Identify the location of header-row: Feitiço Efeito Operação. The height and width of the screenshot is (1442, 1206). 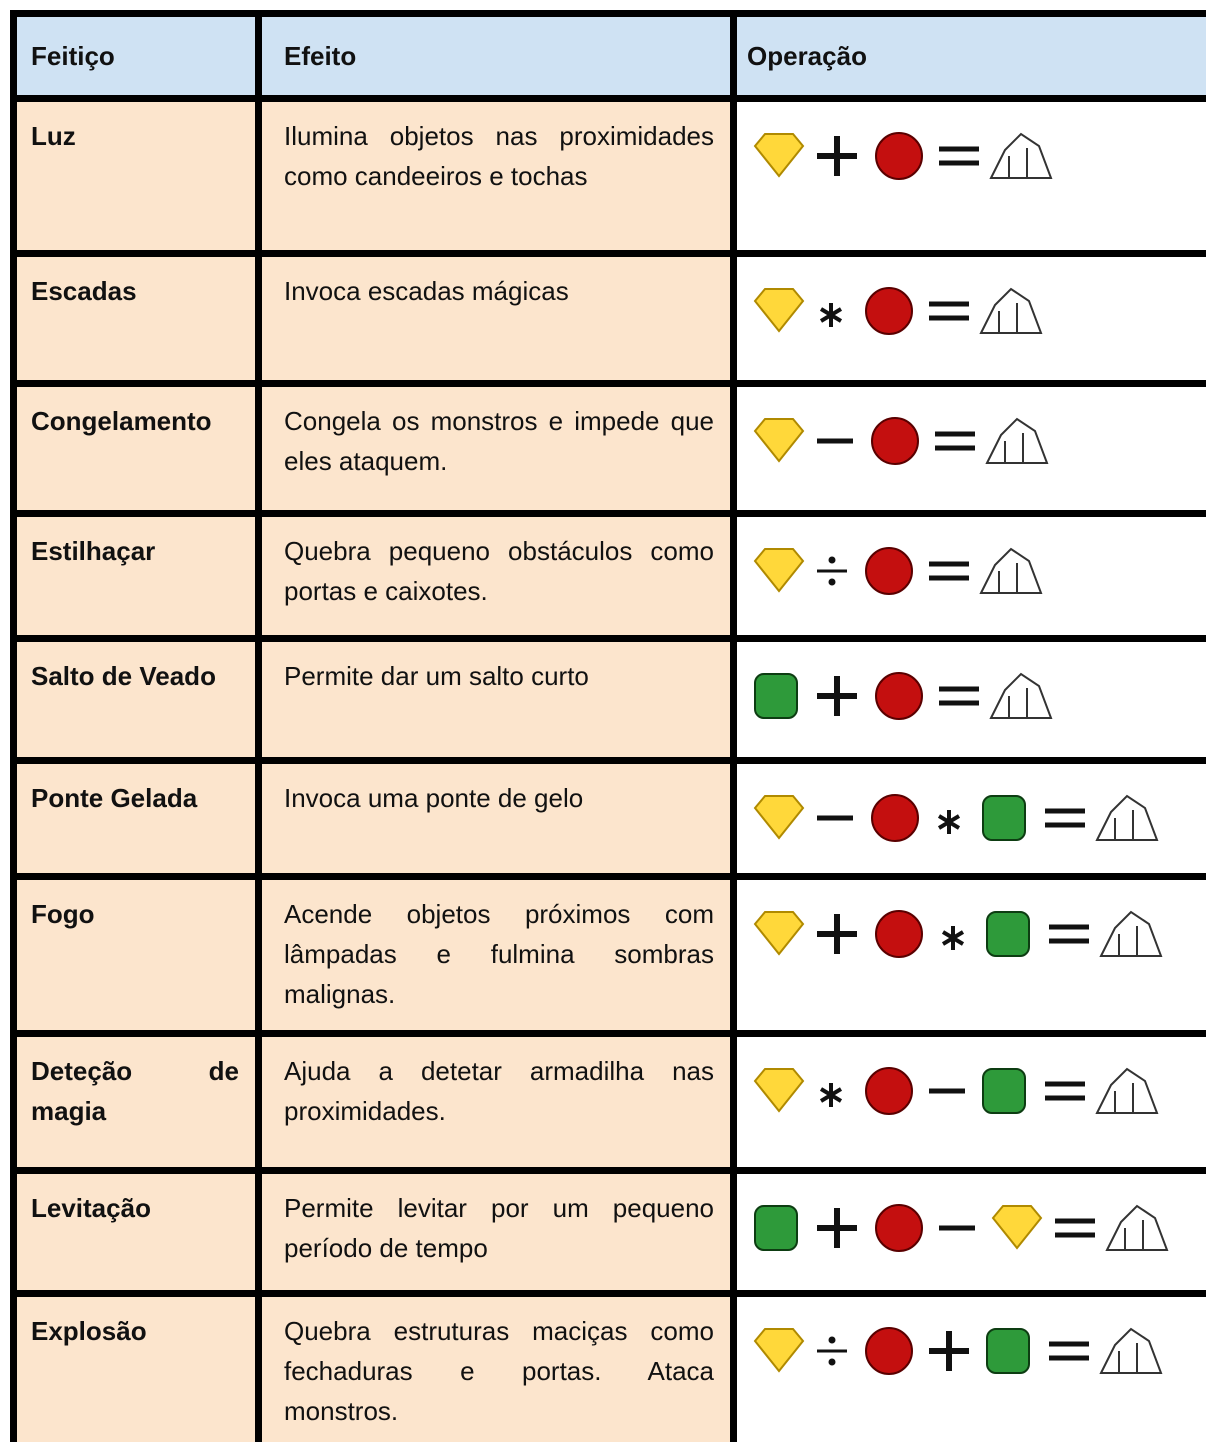
(608, 56).